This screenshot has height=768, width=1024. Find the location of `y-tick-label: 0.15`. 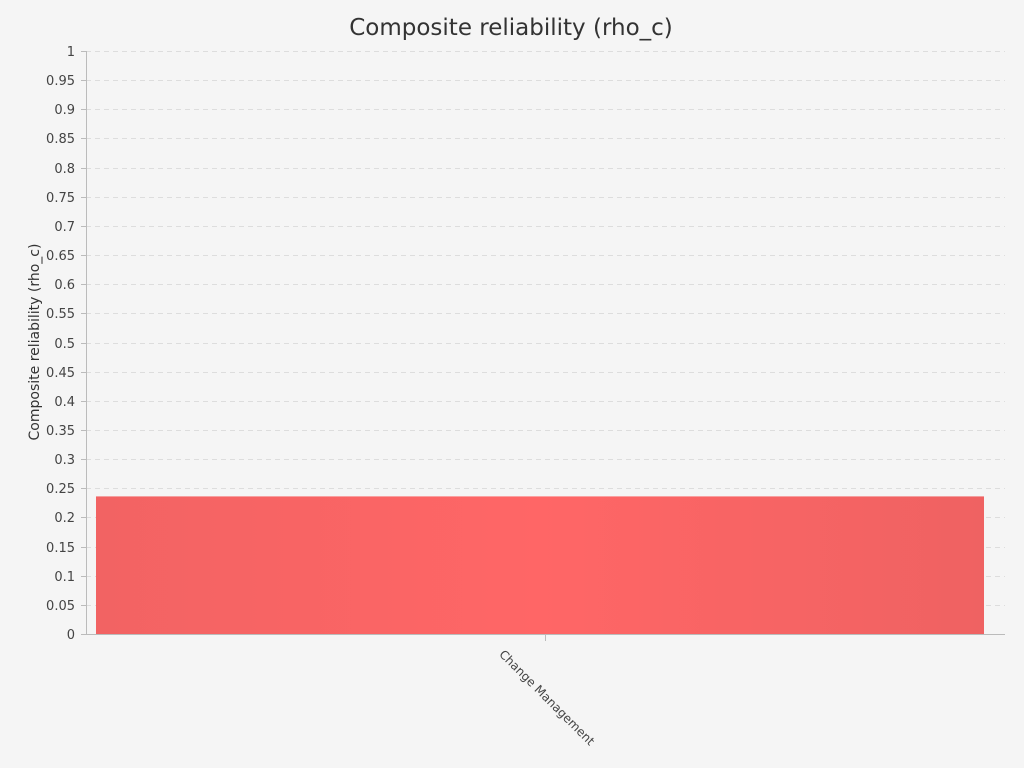

y-tick-label: 0.15 is located at coordinates (60, 548).